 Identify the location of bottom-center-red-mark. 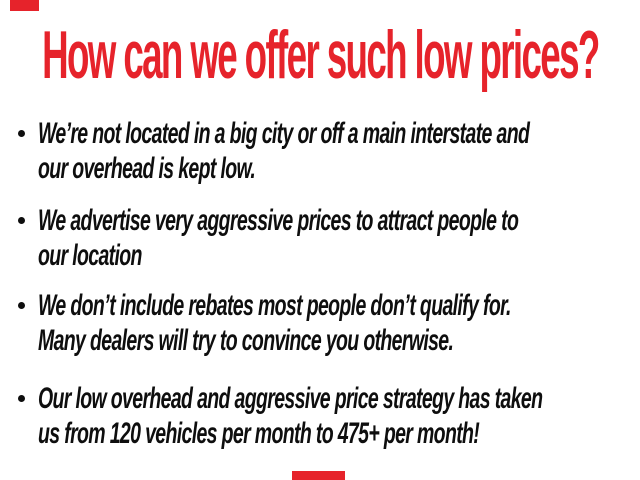
(318, 475).